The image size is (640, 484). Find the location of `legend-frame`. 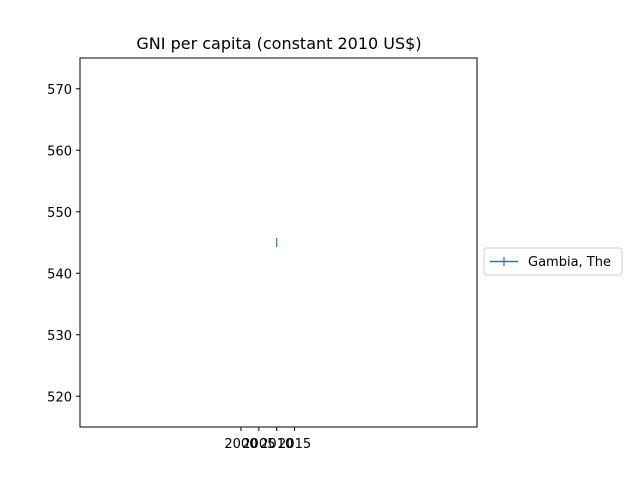

legend-frame is located at coordinates (553, 261).